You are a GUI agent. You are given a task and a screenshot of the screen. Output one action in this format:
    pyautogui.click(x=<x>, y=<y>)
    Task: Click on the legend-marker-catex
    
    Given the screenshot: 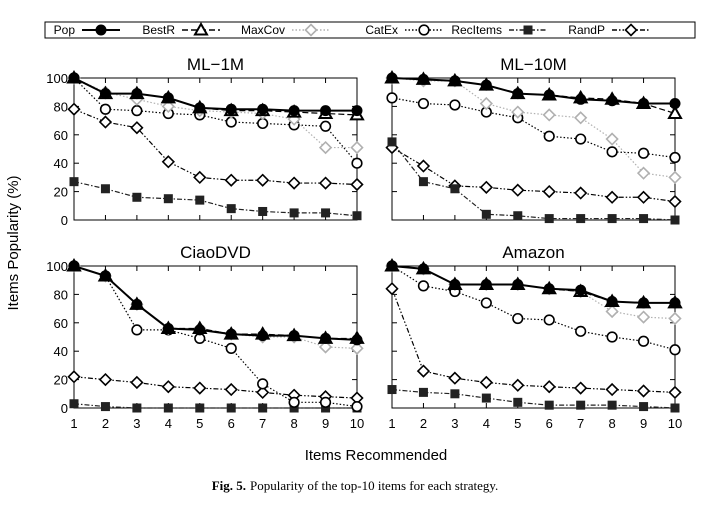 What is the action you would take?
    pyautogui.click(x=424, y=30)
    